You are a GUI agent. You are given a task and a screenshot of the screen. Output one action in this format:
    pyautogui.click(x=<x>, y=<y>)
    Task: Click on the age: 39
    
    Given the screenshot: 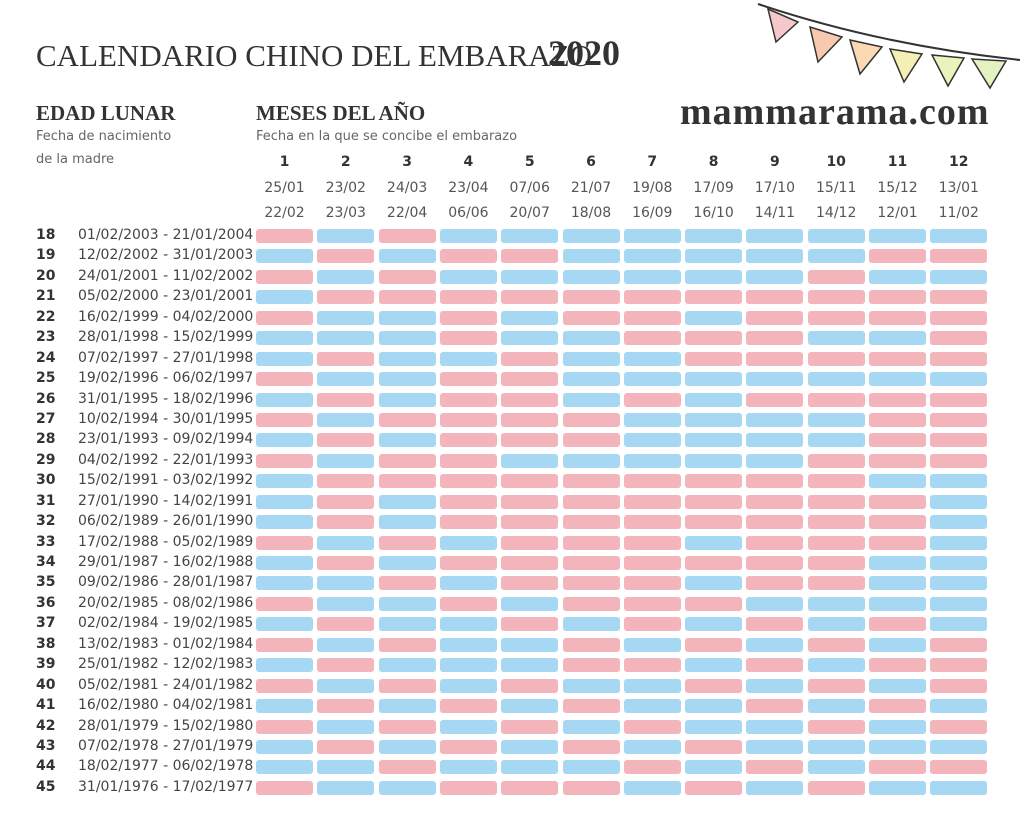 What is the action you would take?
    pyautogui.click(x=46, y=664)
    